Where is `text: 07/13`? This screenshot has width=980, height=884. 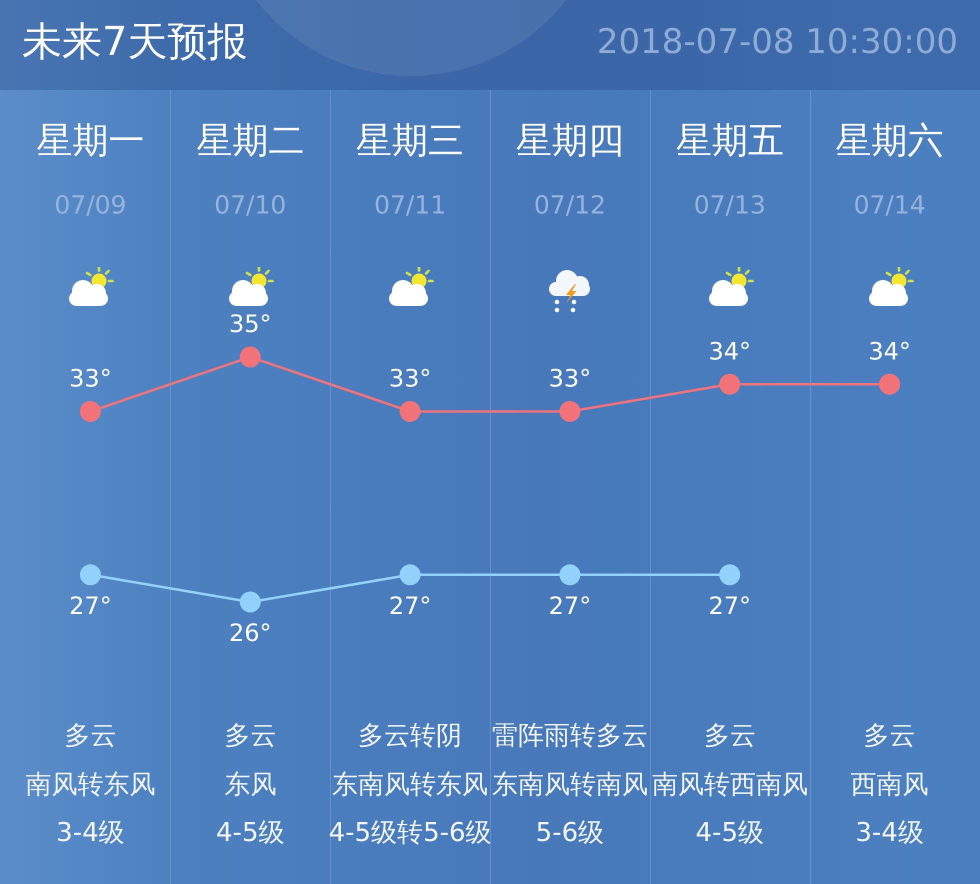
text: 07/13 is located at coordinates (730, 205).